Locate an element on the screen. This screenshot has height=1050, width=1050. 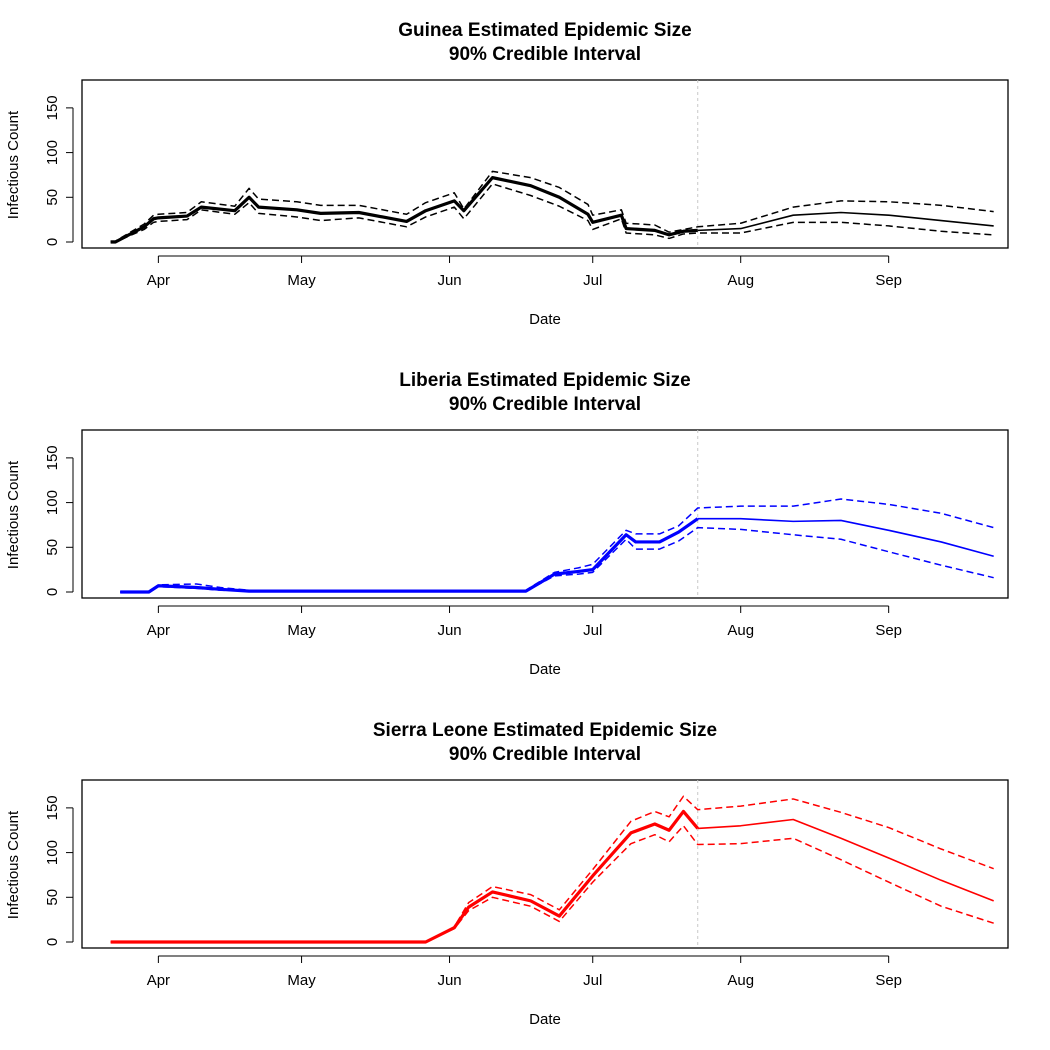
chart-title: Sierra Leone Estimated Epidemic Size is located at coordinates (545, 730).